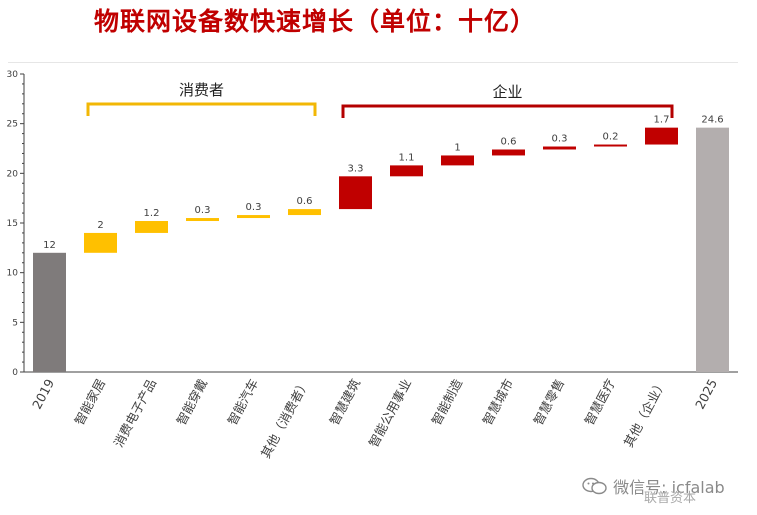  What do you see at coordinates (548, 401) in the screenshot?
I see `x-tick-label: 智慧零售` at bounding box center [548, 401].